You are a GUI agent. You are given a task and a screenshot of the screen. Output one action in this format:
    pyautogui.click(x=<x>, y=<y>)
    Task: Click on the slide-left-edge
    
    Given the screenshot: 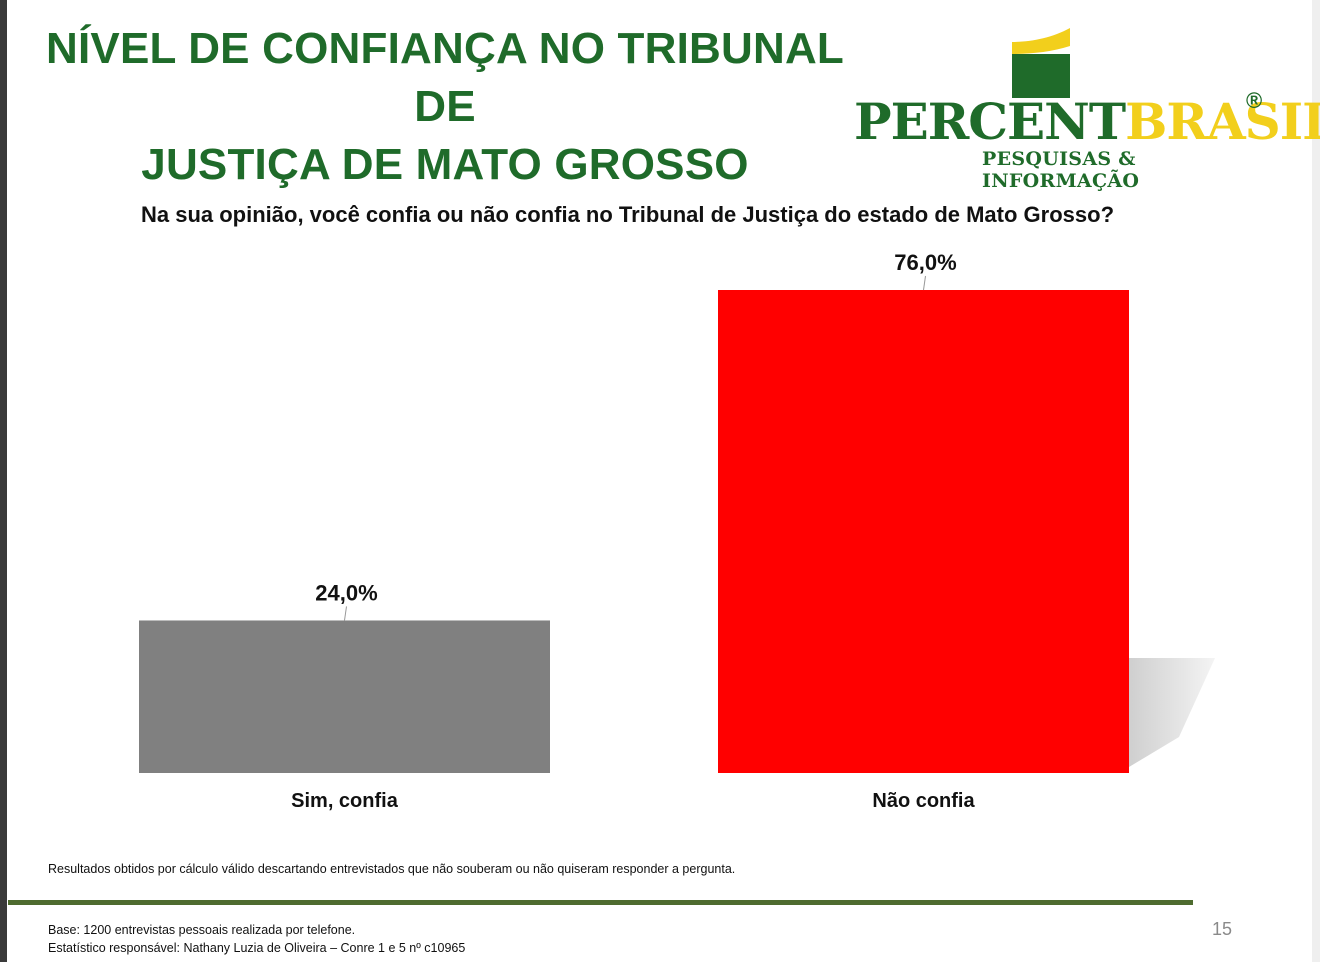 What is the action you would take?
    pyautogui.click(x=3, y=481)
    